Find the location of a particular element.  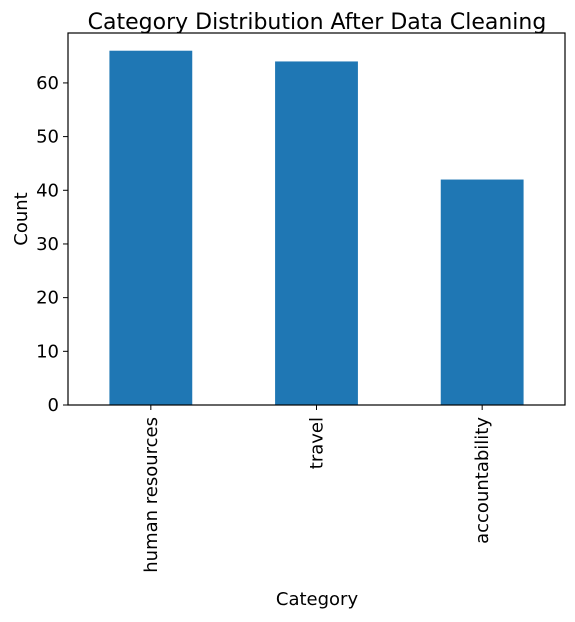

y-tick-label: 60 is located at coordinates (47, 83).